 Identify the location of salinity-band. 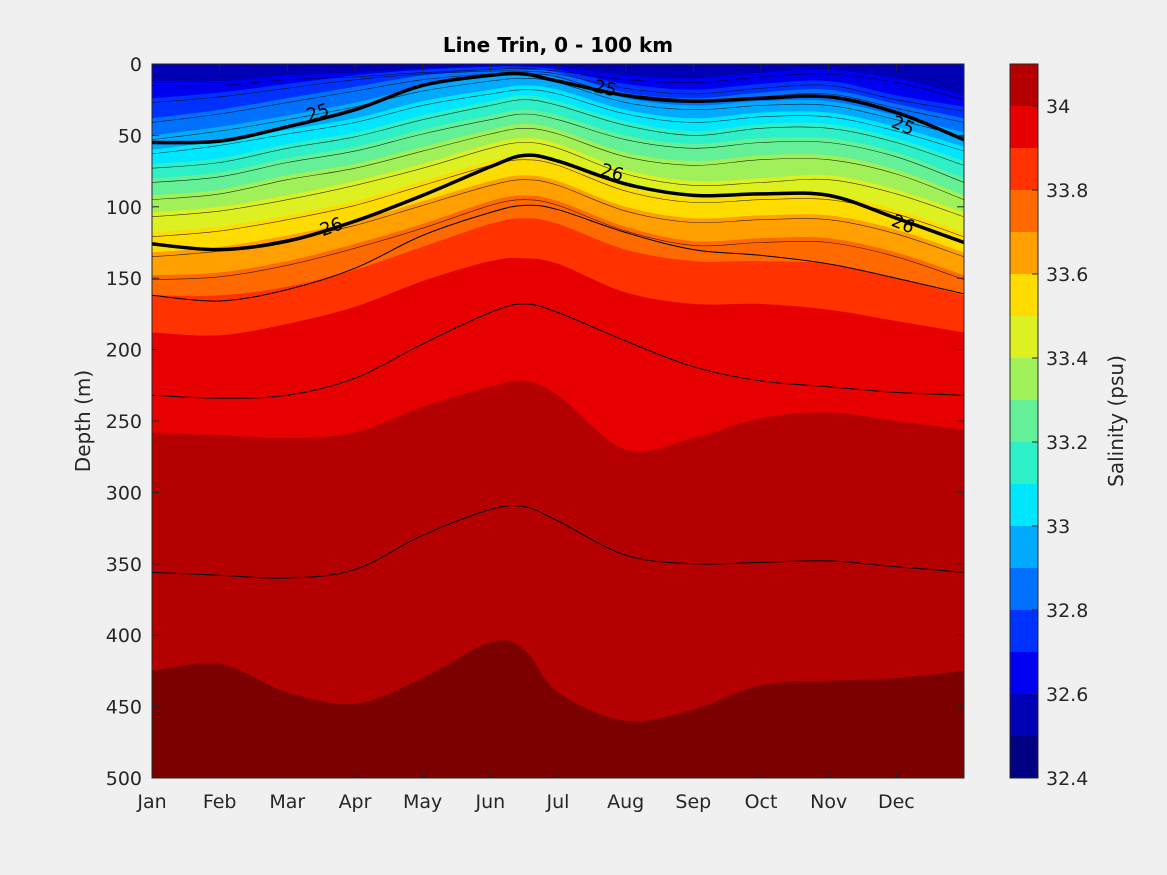
(558, 709).